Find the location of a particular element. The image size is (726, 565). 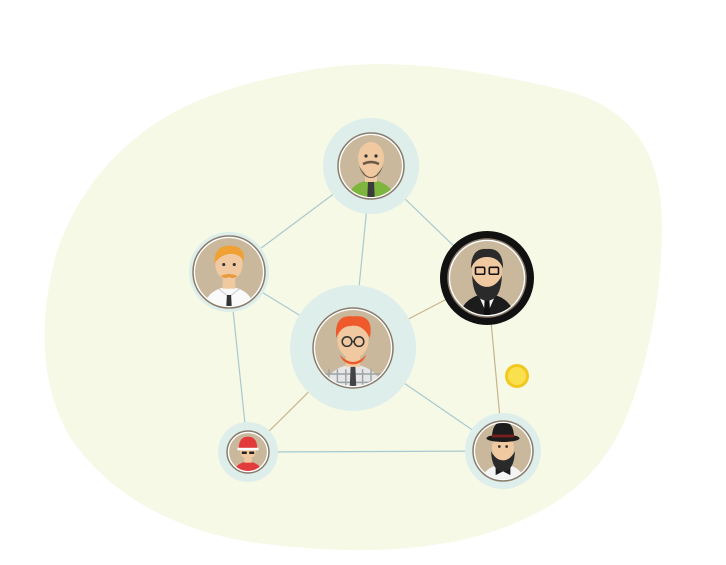

node-bottom-left is located at coordinates (248, 452).